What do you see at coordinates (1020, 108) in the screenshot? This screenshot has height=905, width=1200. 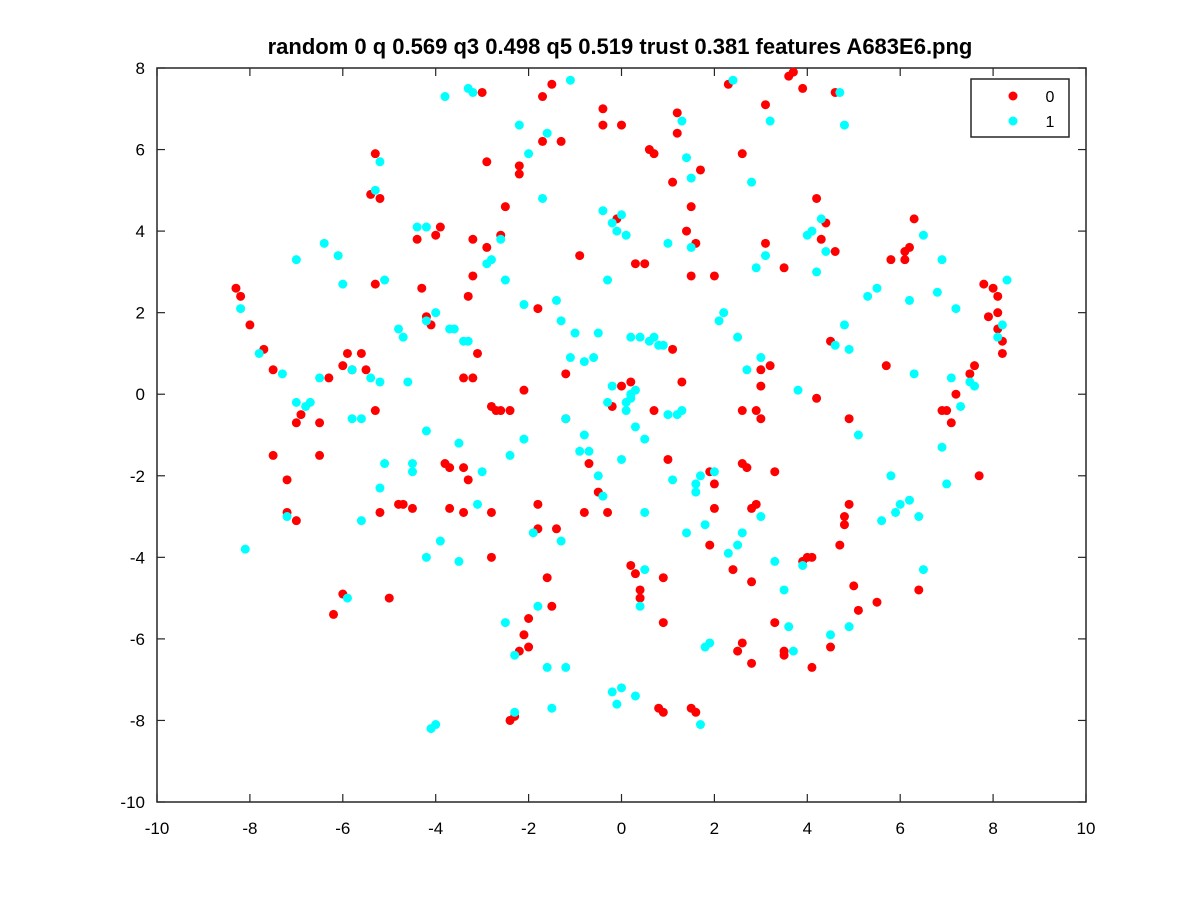 I see `legend: 0 1` at bounding box center [1020, 108].